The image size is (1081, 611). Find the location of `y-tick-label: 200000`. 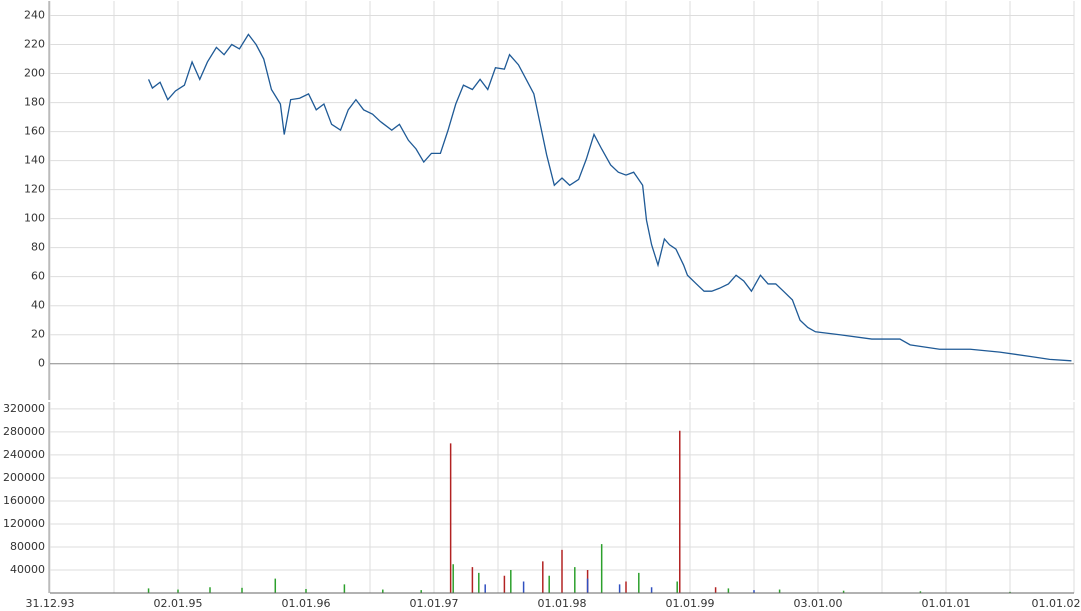

y-tick-label: 200000 is located at coordinates (24, 477).